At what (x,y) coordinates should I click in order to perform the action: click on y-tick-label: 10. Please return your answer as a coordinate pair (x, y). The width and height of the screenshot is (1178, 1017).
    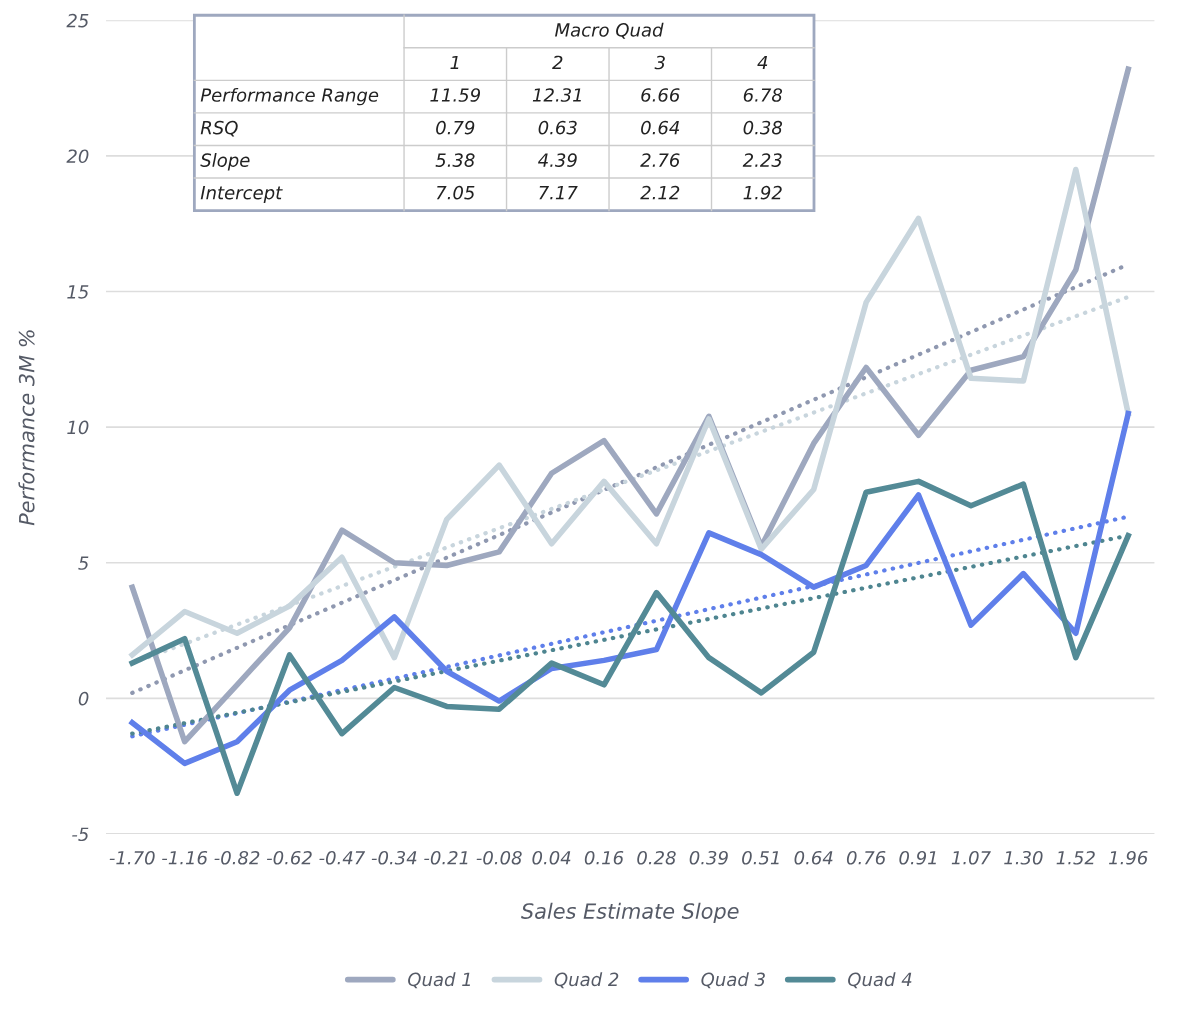
    Looking at the image, I should click on (78, 427).